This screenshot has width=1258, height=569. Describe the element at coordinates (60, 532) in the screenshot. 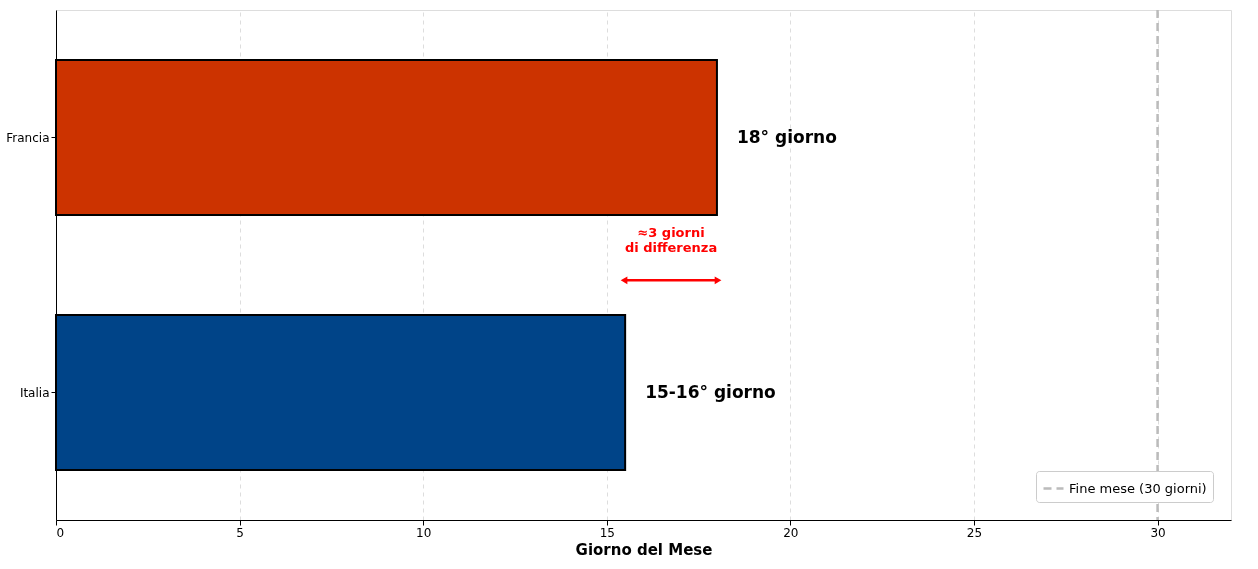

I see `x-tick-label: 0` at that location.